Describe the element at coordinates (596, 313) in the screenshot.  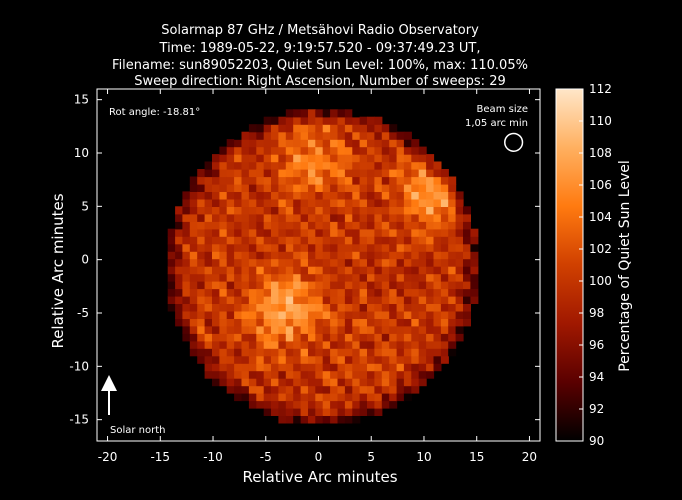
I see `colorbar-tick-label: 98` at that location.